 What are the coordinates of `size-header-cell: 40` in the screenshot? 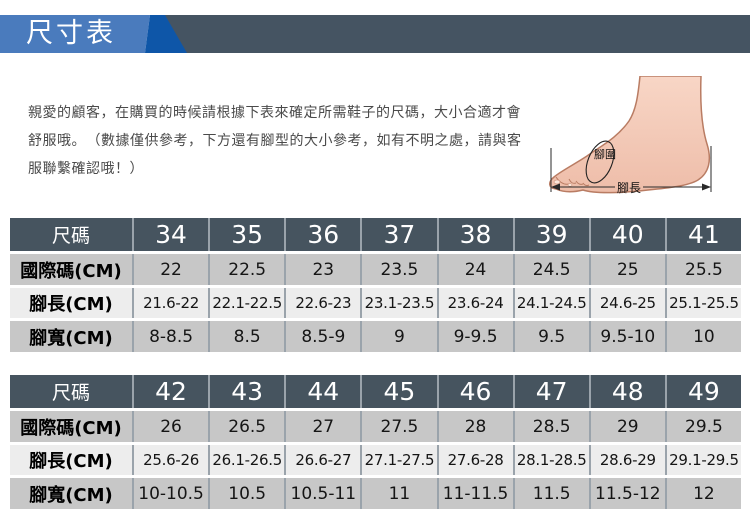 It's located at (626, 234).